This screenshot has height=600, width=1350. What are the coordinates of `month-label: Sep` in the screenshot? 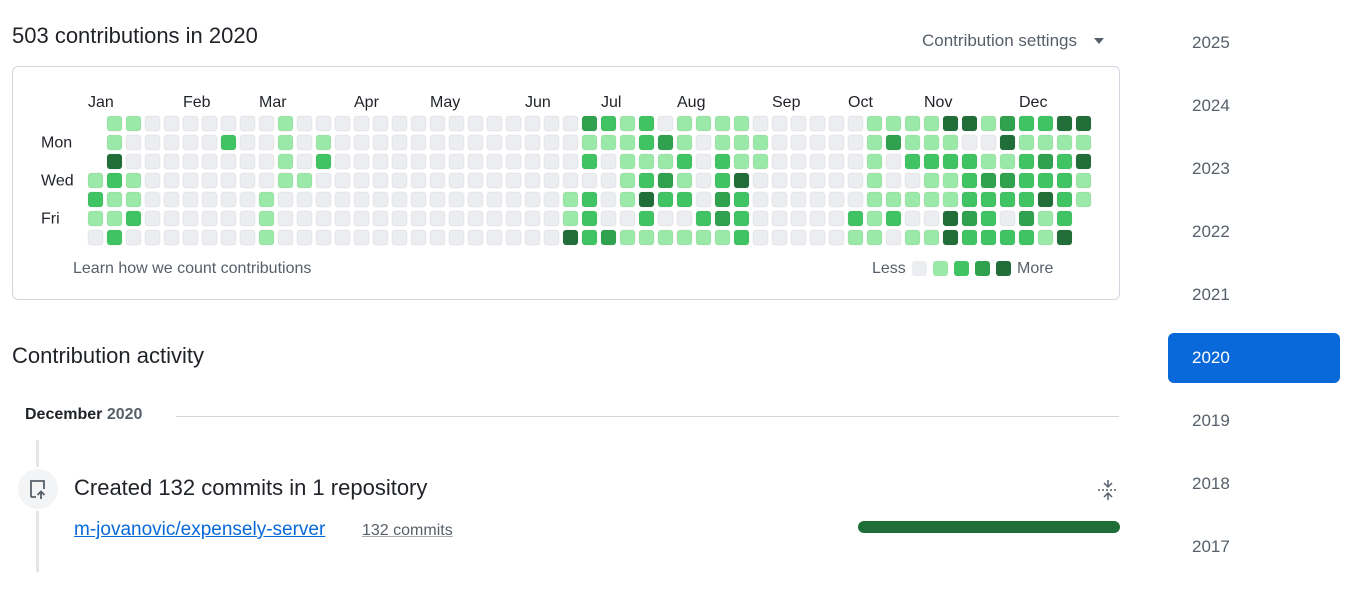 It's located at (786, 102).